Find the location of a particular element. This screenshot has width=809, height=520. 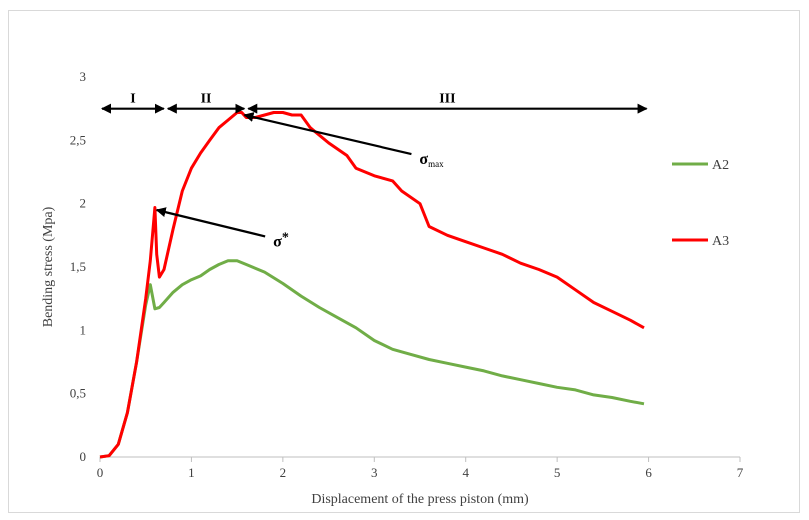

x-tick-label: 0 is located at coordinates (100, 472).